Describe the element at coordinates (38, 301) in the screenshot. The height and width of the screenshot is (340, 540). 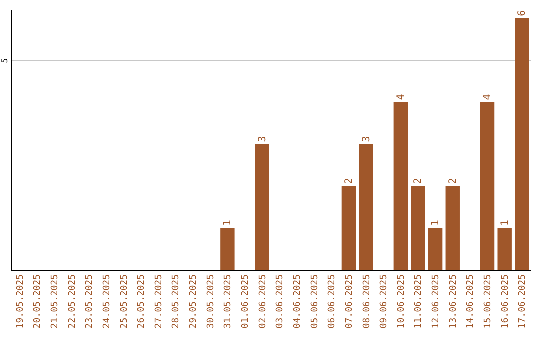
I see `x-tick-label: 20.05.2025` at that location.